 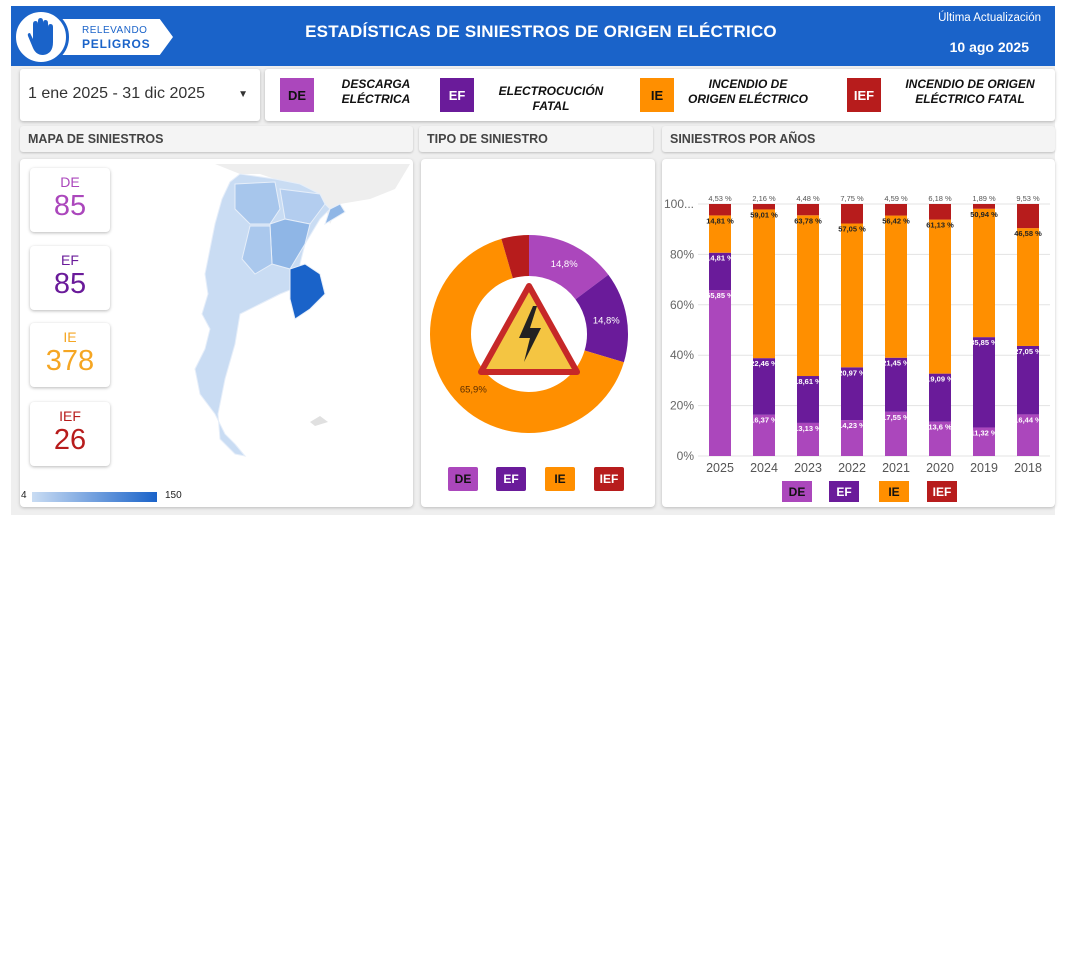 What do you see at coordinates (302, 206) in the screenshot?
I see `map-province-northeast` at bounding box center [302, 206].